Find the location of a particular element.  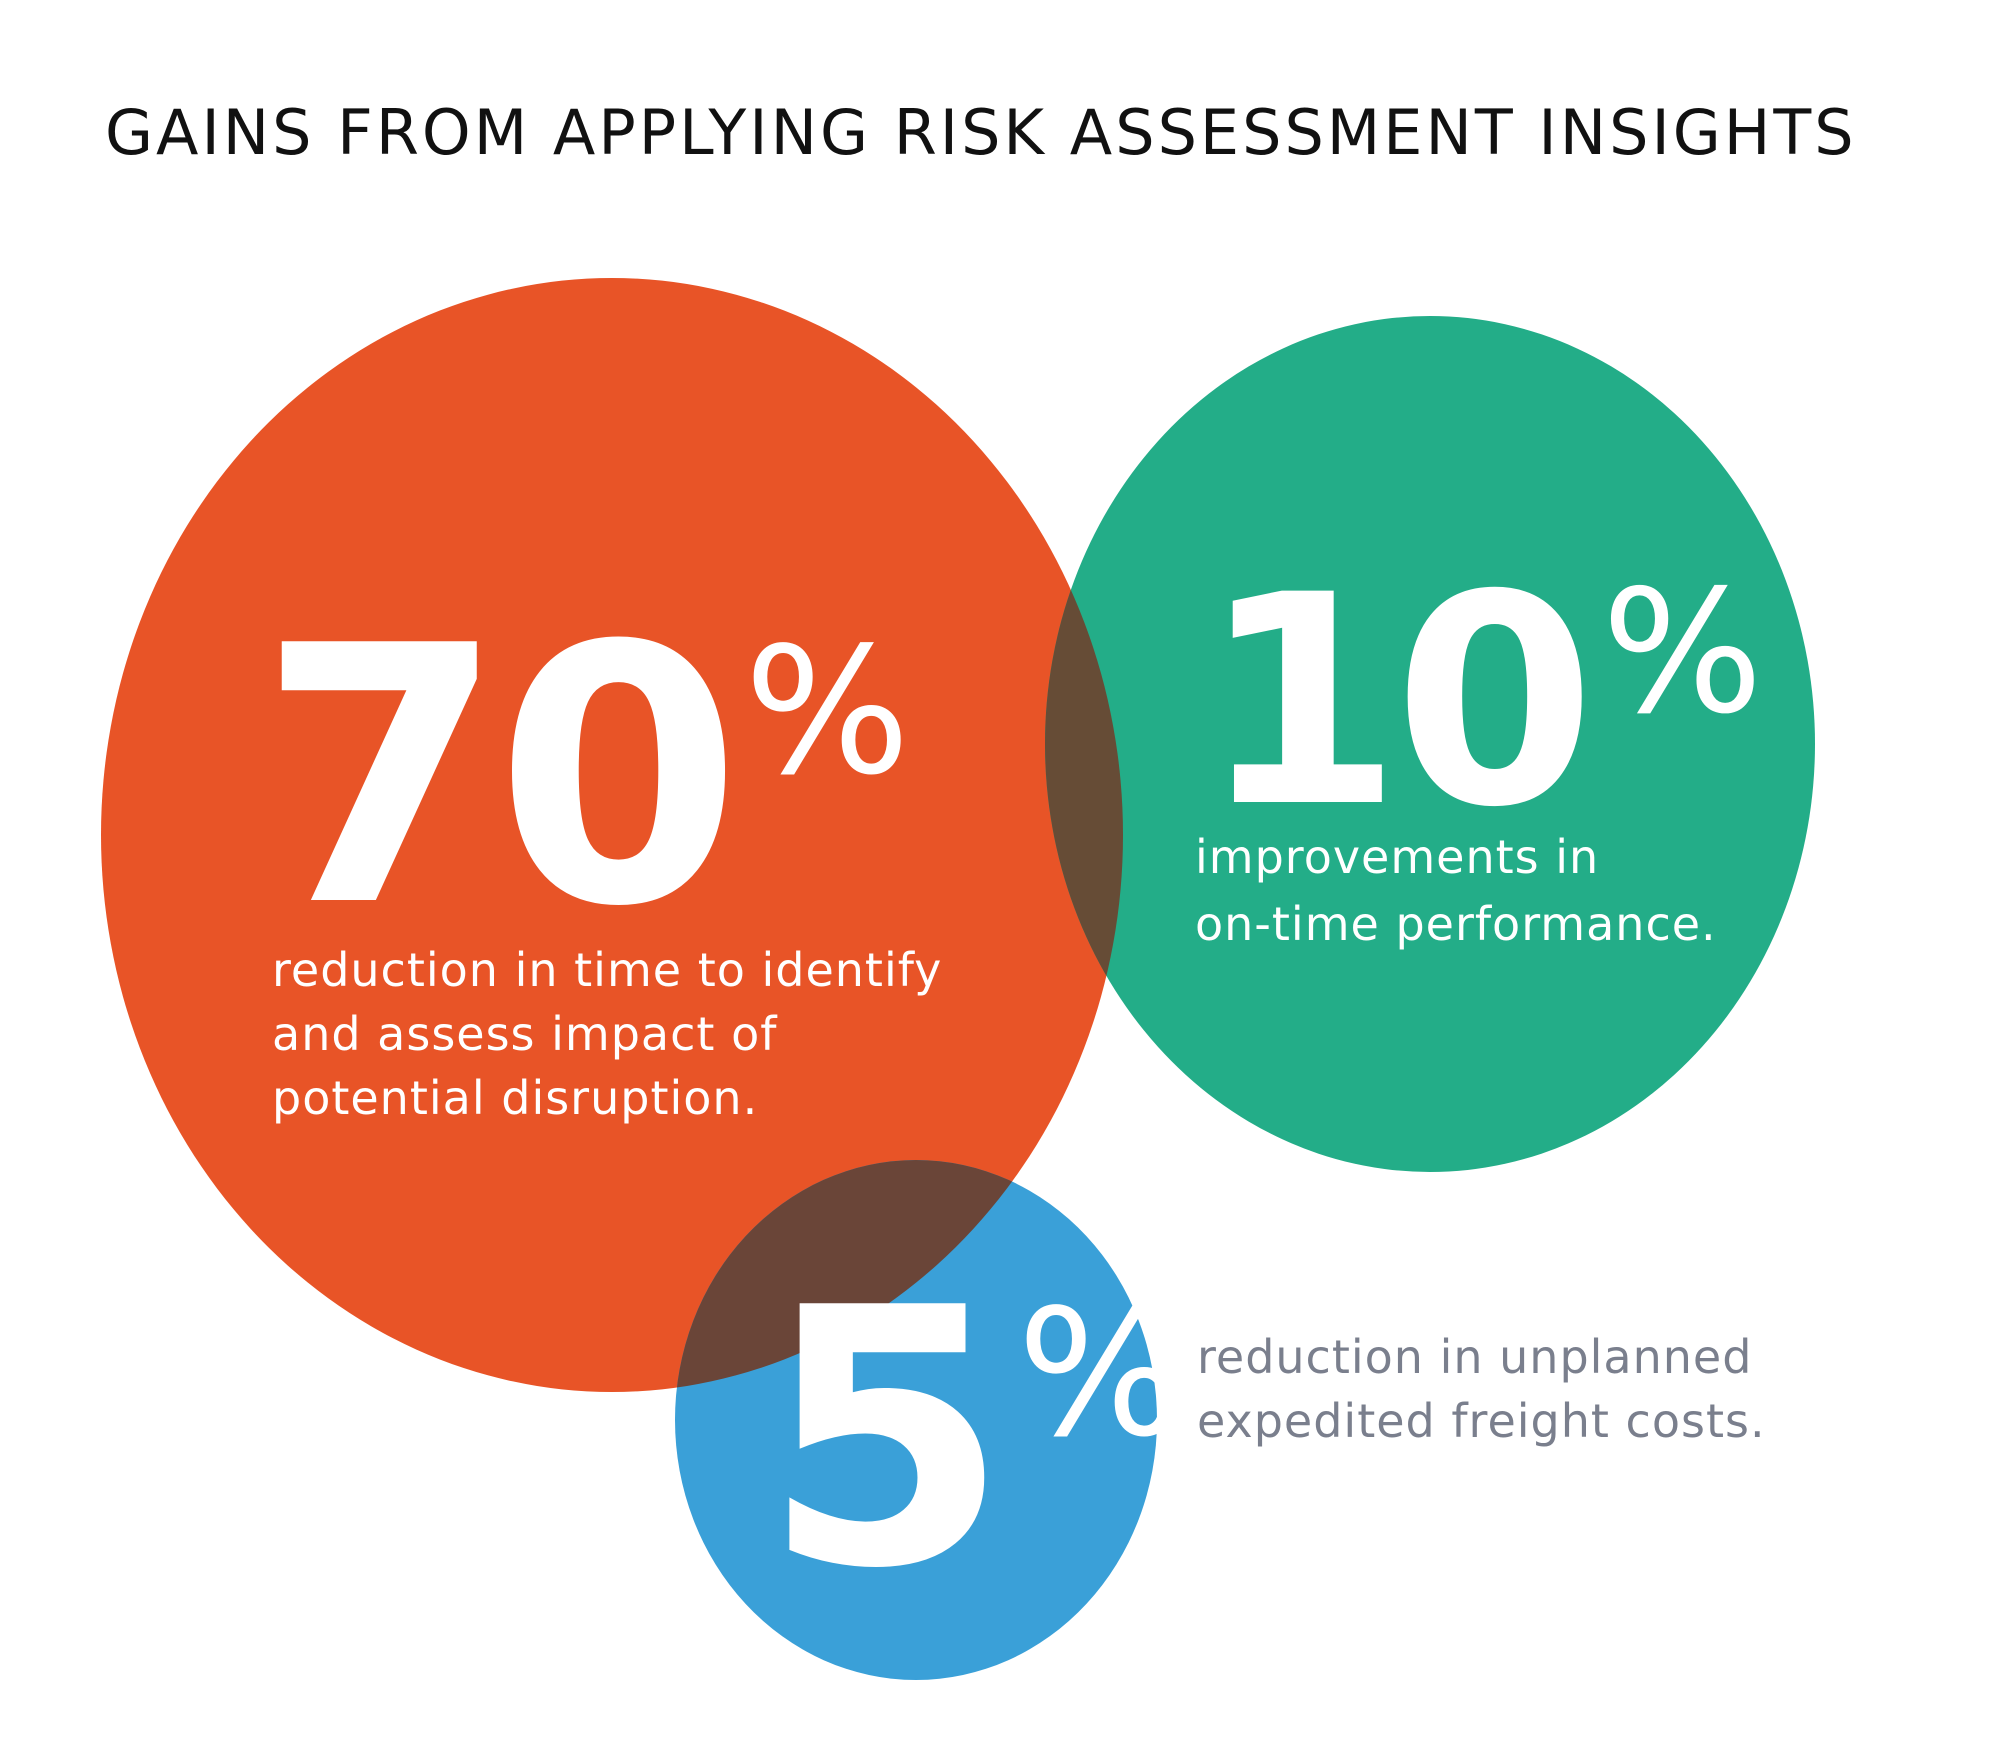

stat-10-description: improvements in on-time performance. is located at coordinates (1456, 891).